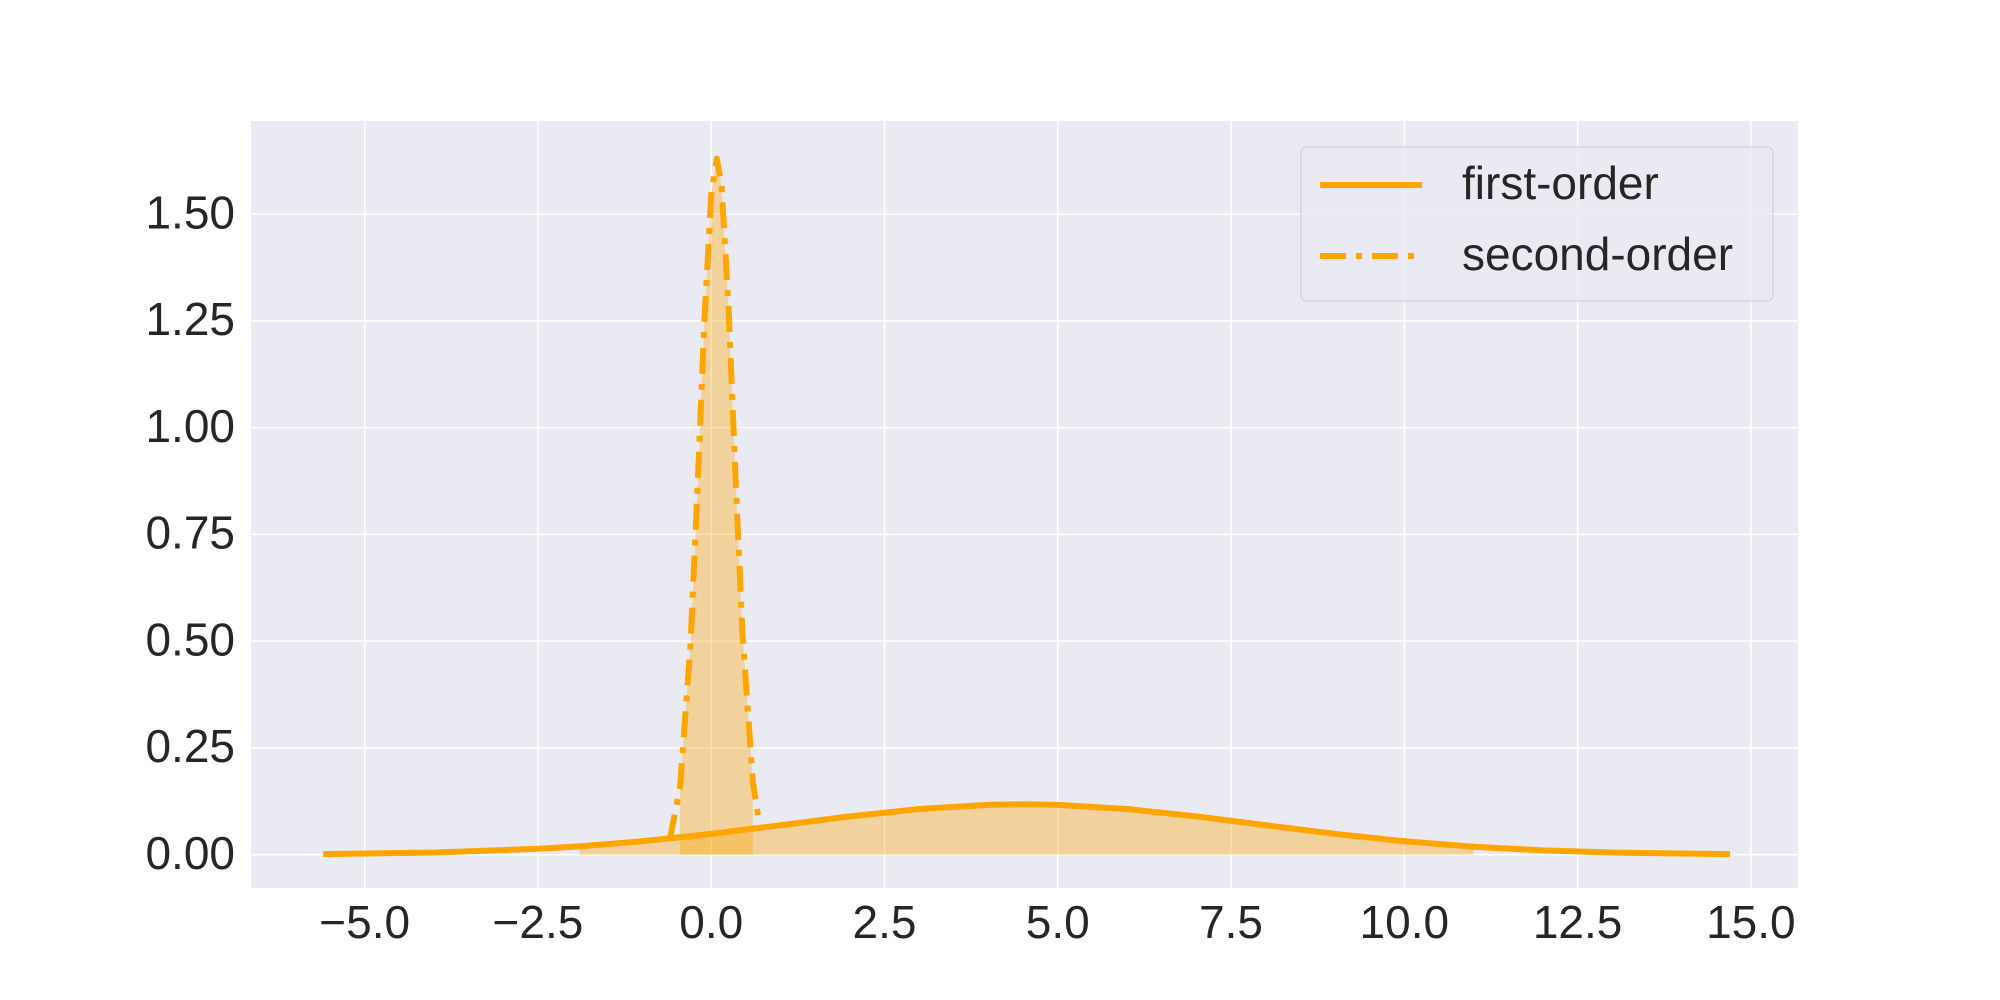 The image size is (2000, 1000). I want to click on y-tick-label: 1.50, so click(190, 212).